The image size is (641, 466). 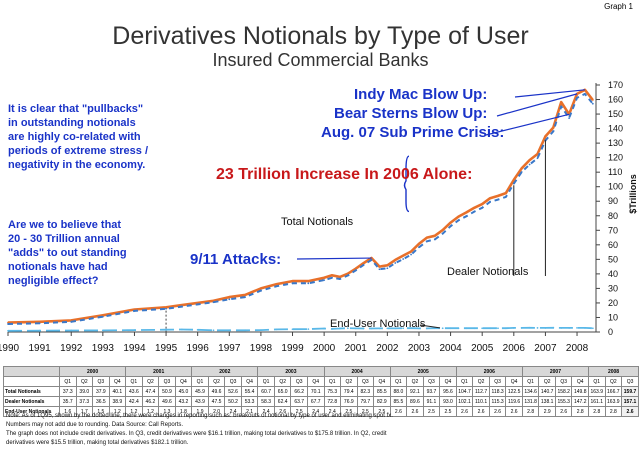 I want to click on table-cell: 93.7, so click(x=431, y=391).